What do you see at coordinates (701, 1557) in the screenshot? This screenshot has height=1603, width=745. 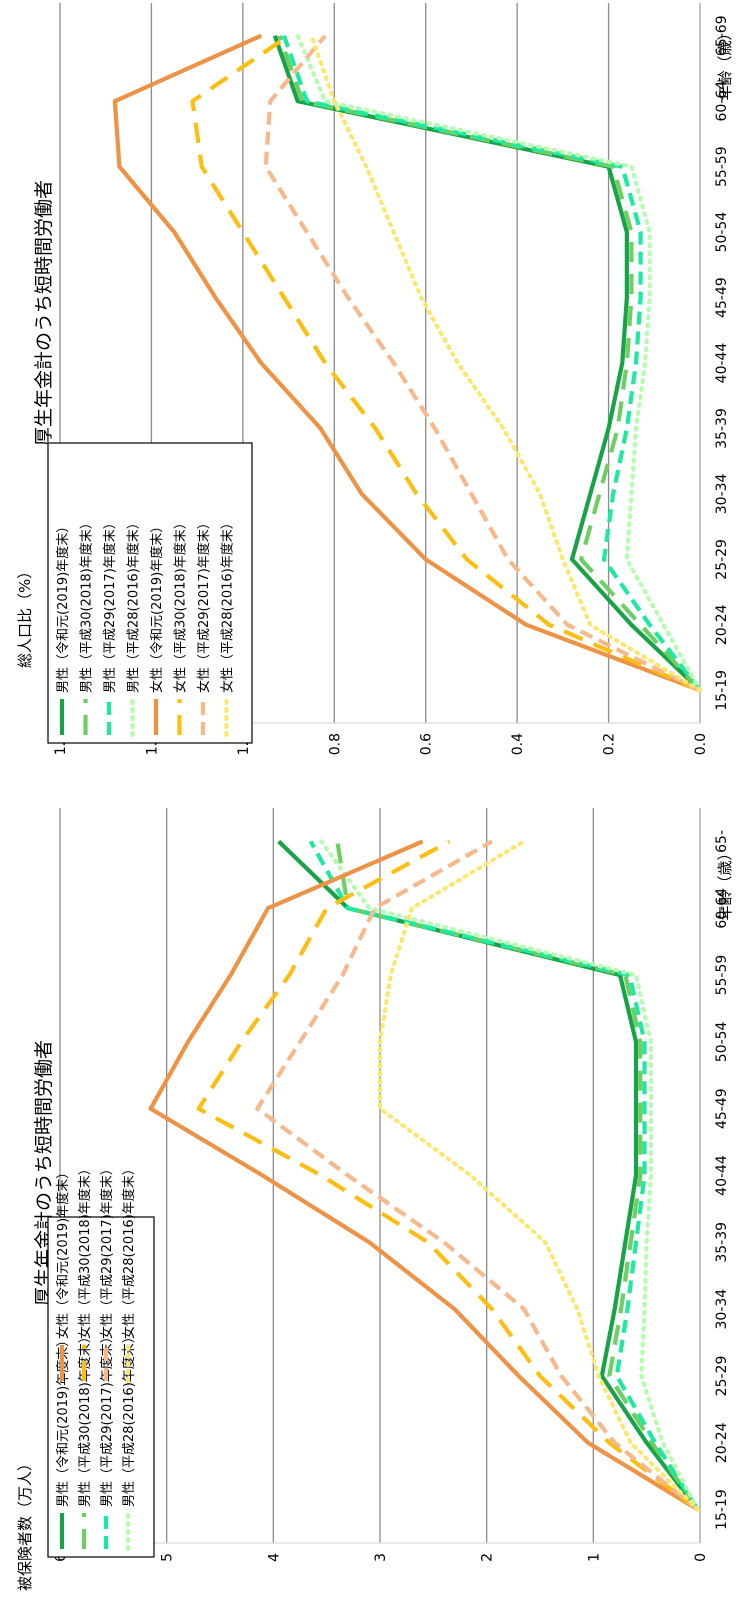 I see `y-tick-label: 0` at bounding box center [701, 1557].